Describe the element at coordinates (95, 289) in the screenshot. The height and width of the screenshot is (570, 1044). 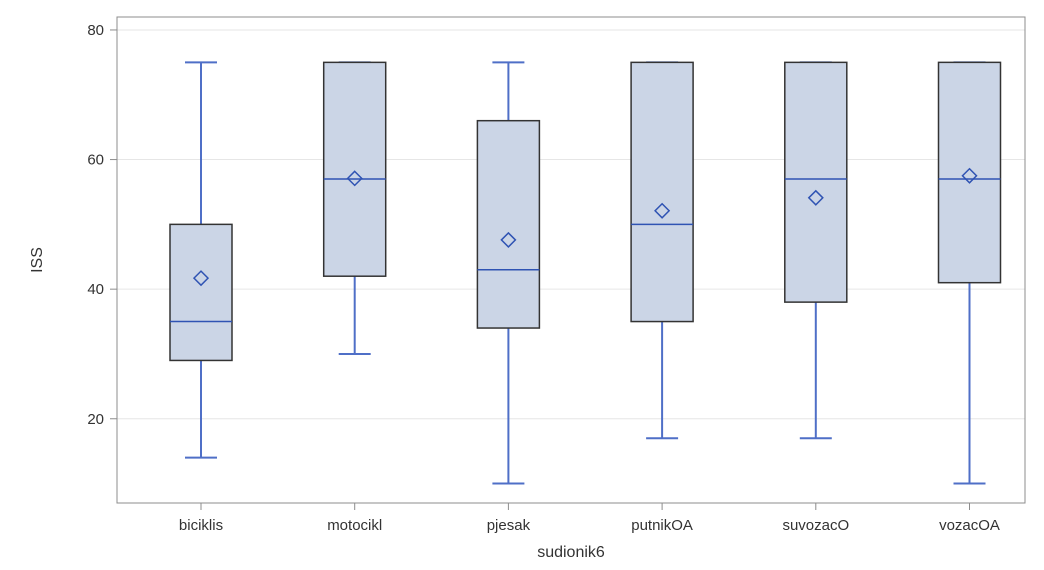
I see `y-tick-label-40: 40` at that location.